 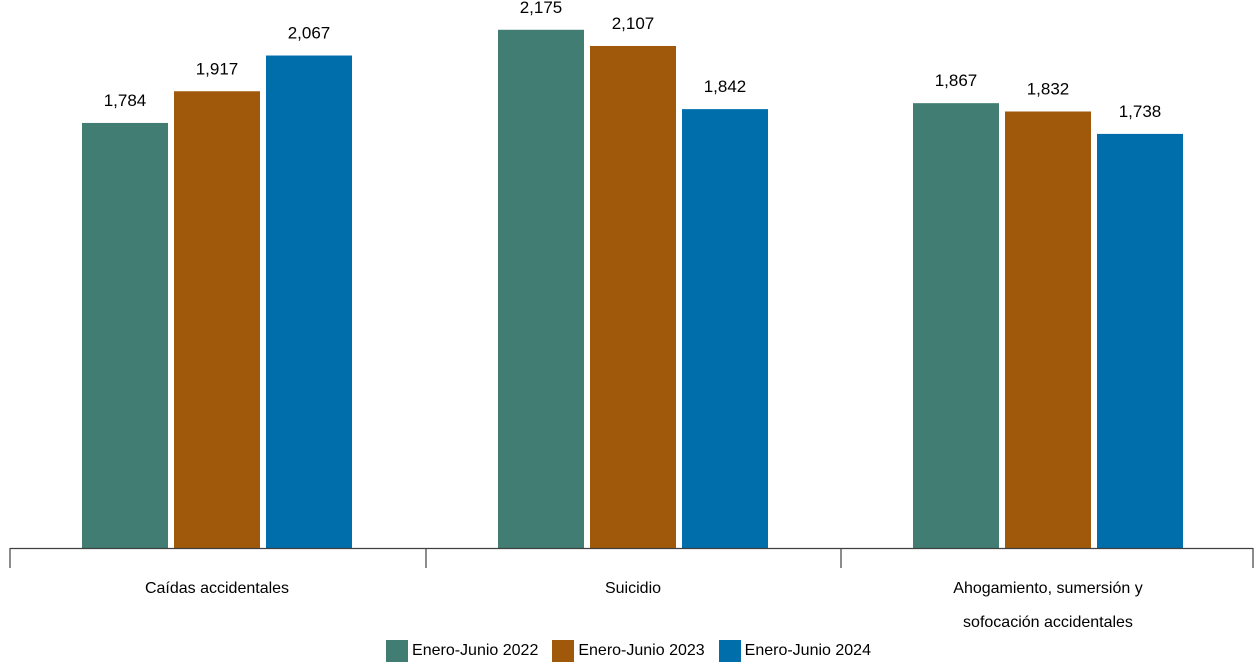 I want to click on data-label-2-2: 2,107, so click(x=633, y=23).